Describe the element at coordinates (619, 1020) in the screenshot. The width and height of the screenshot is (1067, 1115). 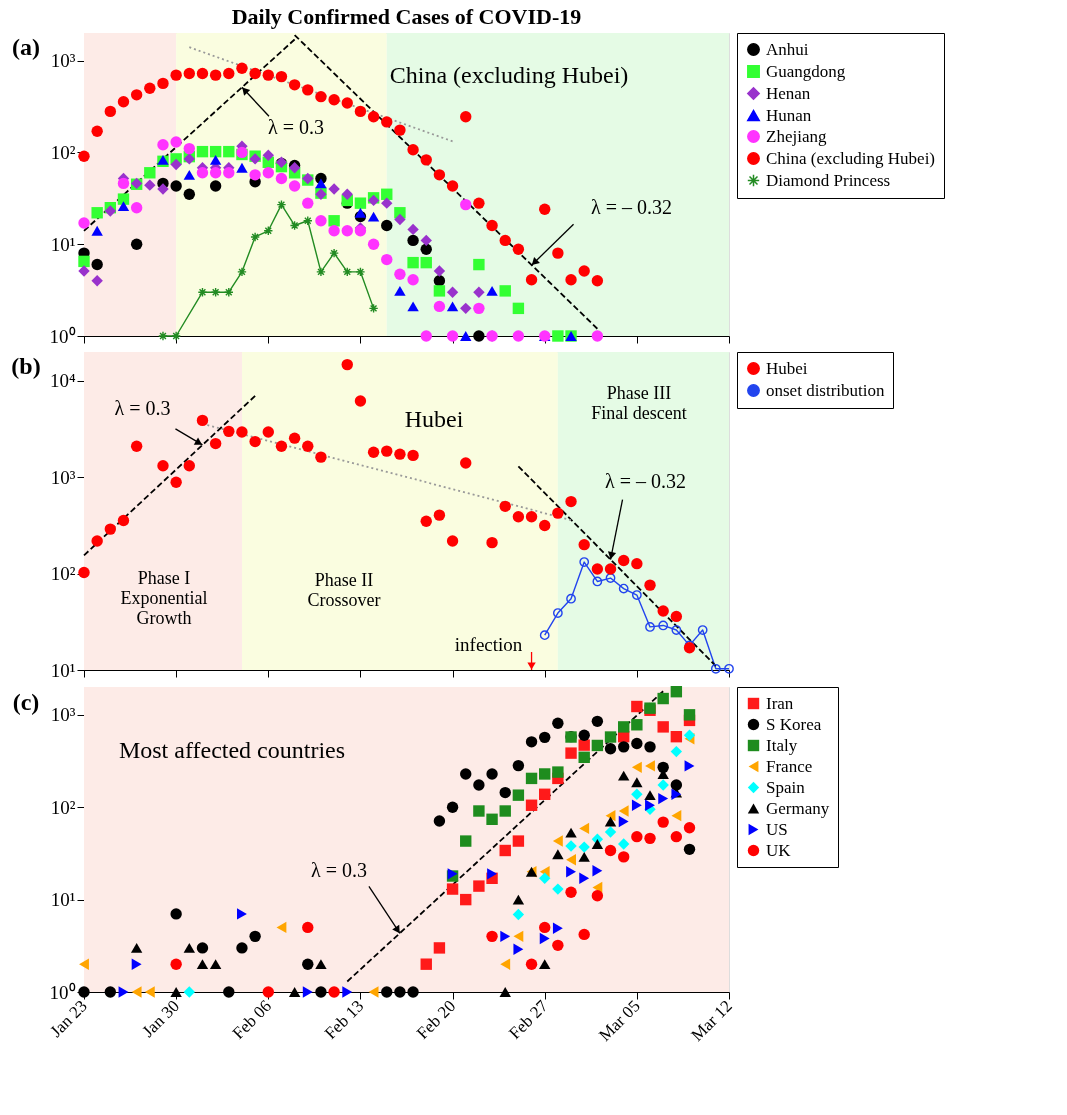
I see `x-tick-label: Mar 05` at that location.